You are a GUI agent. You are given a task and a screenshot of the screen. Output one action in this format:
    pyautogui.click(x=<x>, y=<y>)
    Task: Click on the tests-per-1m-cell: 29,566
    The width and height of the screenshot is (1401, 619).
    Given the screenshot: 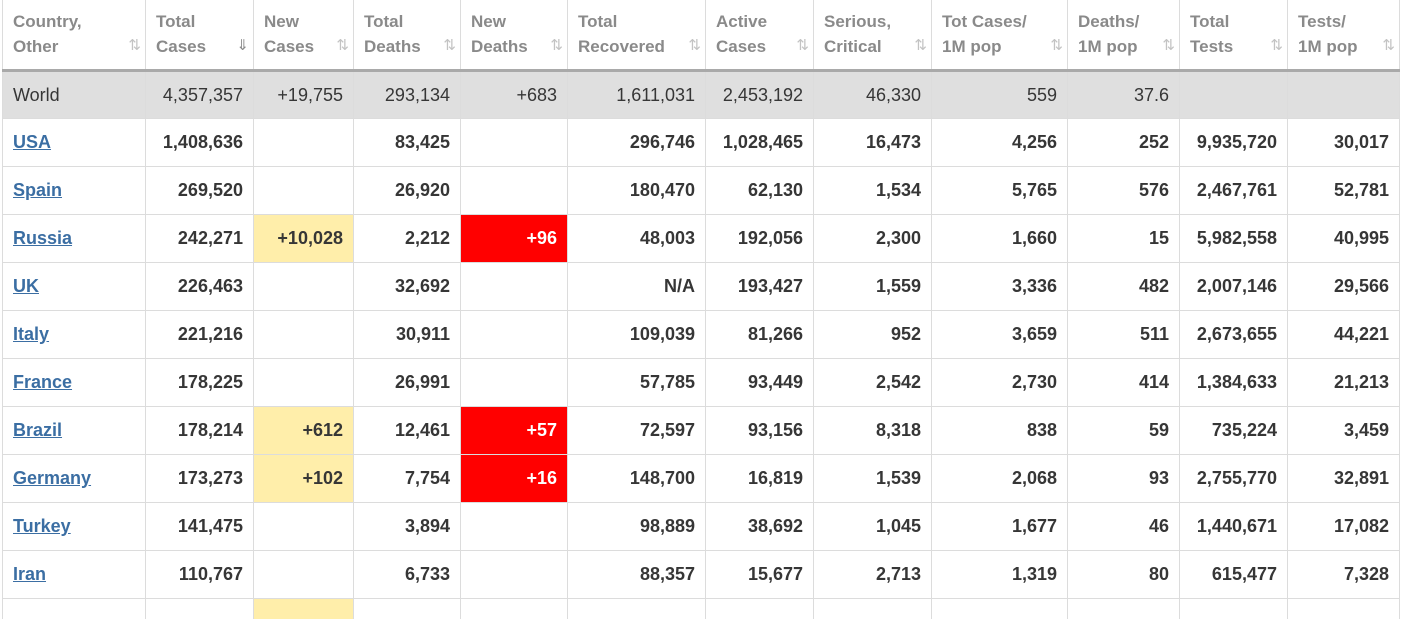 What is the action you would take?
    pyautogui.click(x=1343, y=286)
    